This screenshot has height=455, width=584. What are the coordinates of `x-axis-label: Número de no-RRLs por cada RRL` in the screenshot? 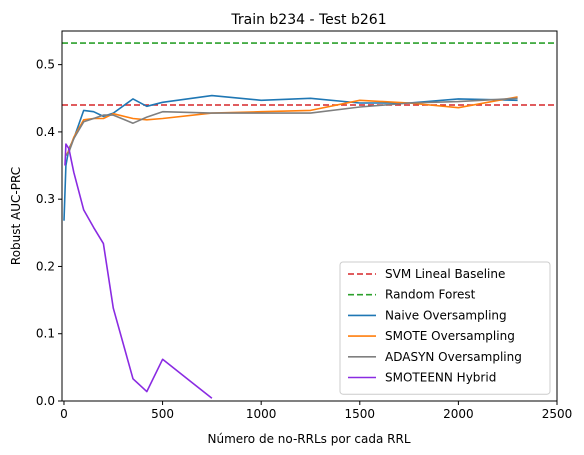 It's located at (308, 439).